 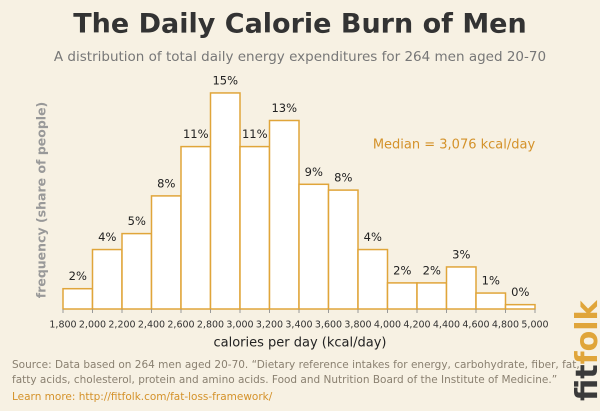 What do you see at coordinates (454, 145) in the screenshot?
I see `median-annotation: Median = 3,076 kcal/day` at bounding box center [454, 145].